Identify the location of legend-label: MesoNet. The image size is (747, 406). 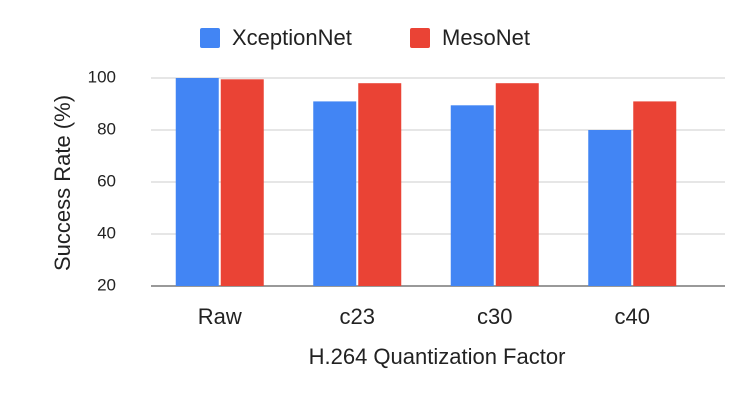
(486, 37).